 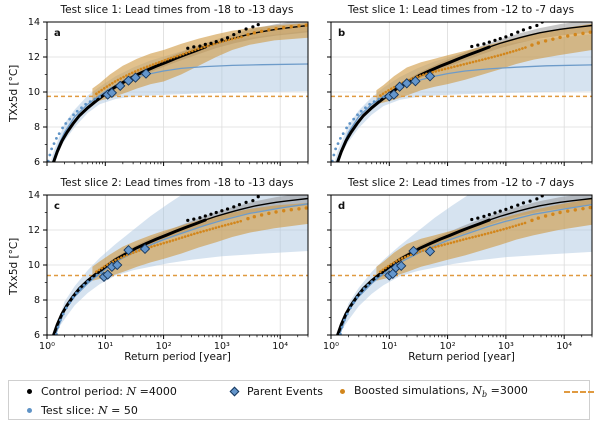 What do you see at coordinates (109, 391) in the screenshot?
I see `legend-label-control: Control period: N =4000` at bounding box center [109, 391].